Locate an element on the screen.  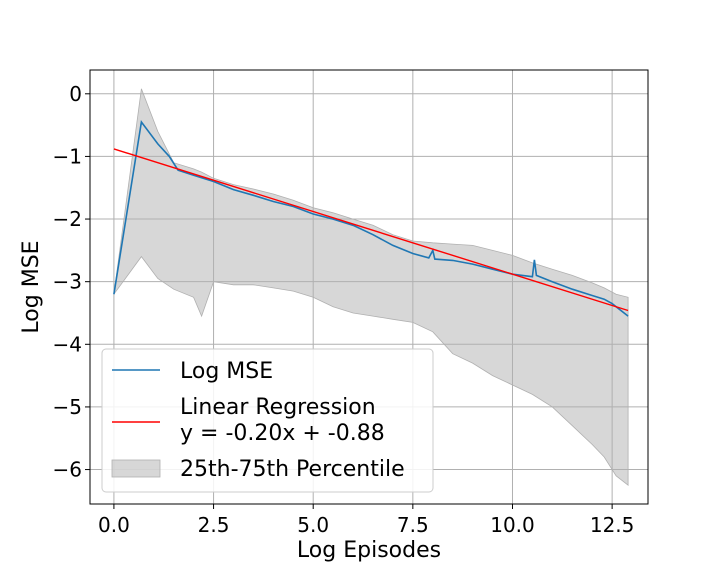
x-tick-label: 5.0 is located at coordinates (313, 525).